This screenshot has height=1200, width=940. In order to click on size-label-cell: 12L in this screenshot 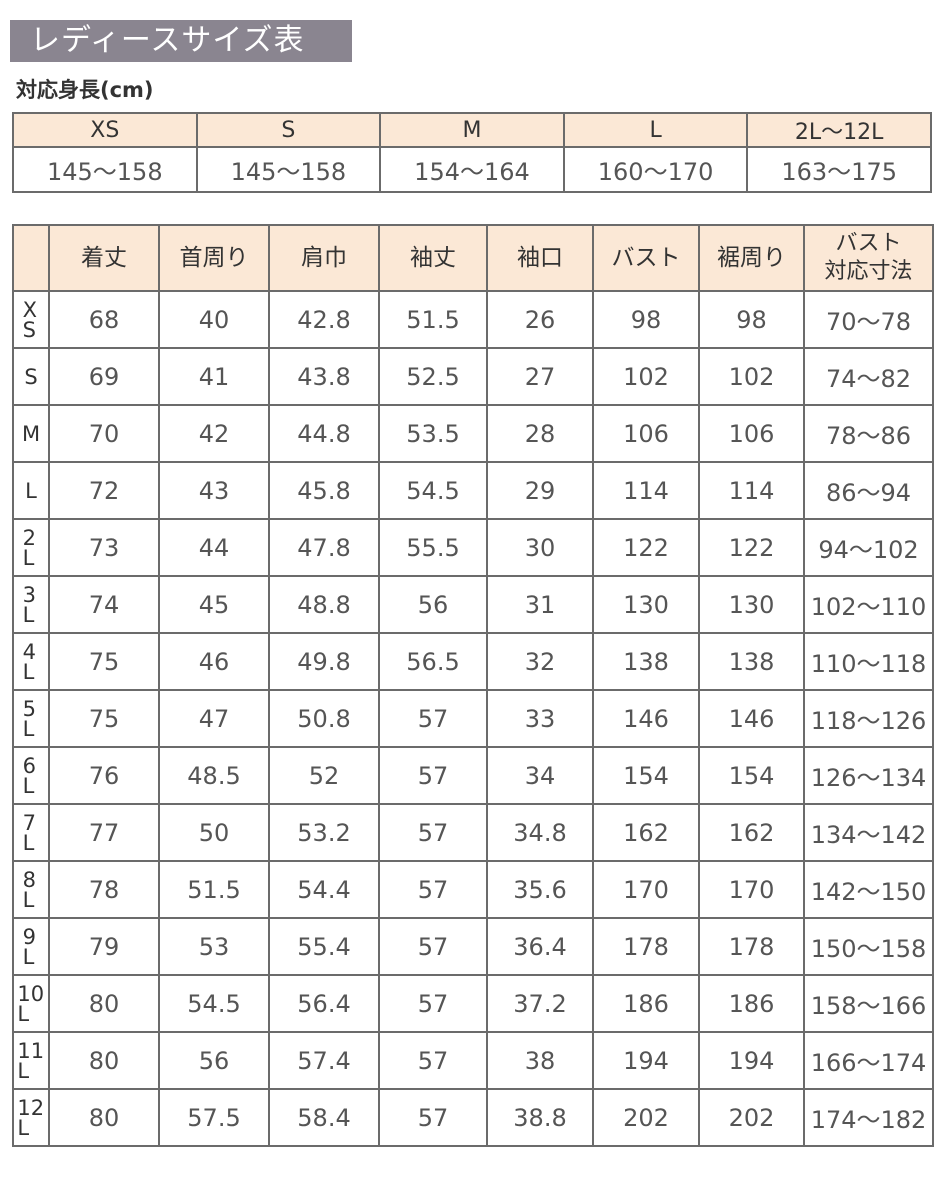, I will do `click(31, 1117)`.